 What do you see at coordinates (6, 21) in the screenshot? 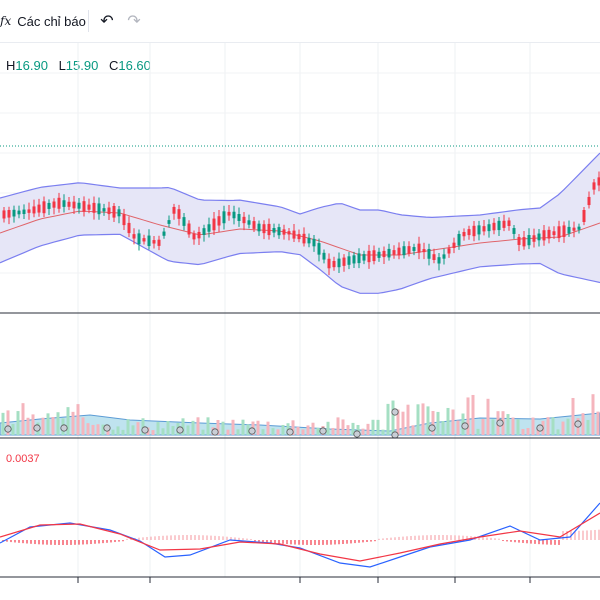
I see `fx-icon: ƒx` at bounding box center [6, 21].